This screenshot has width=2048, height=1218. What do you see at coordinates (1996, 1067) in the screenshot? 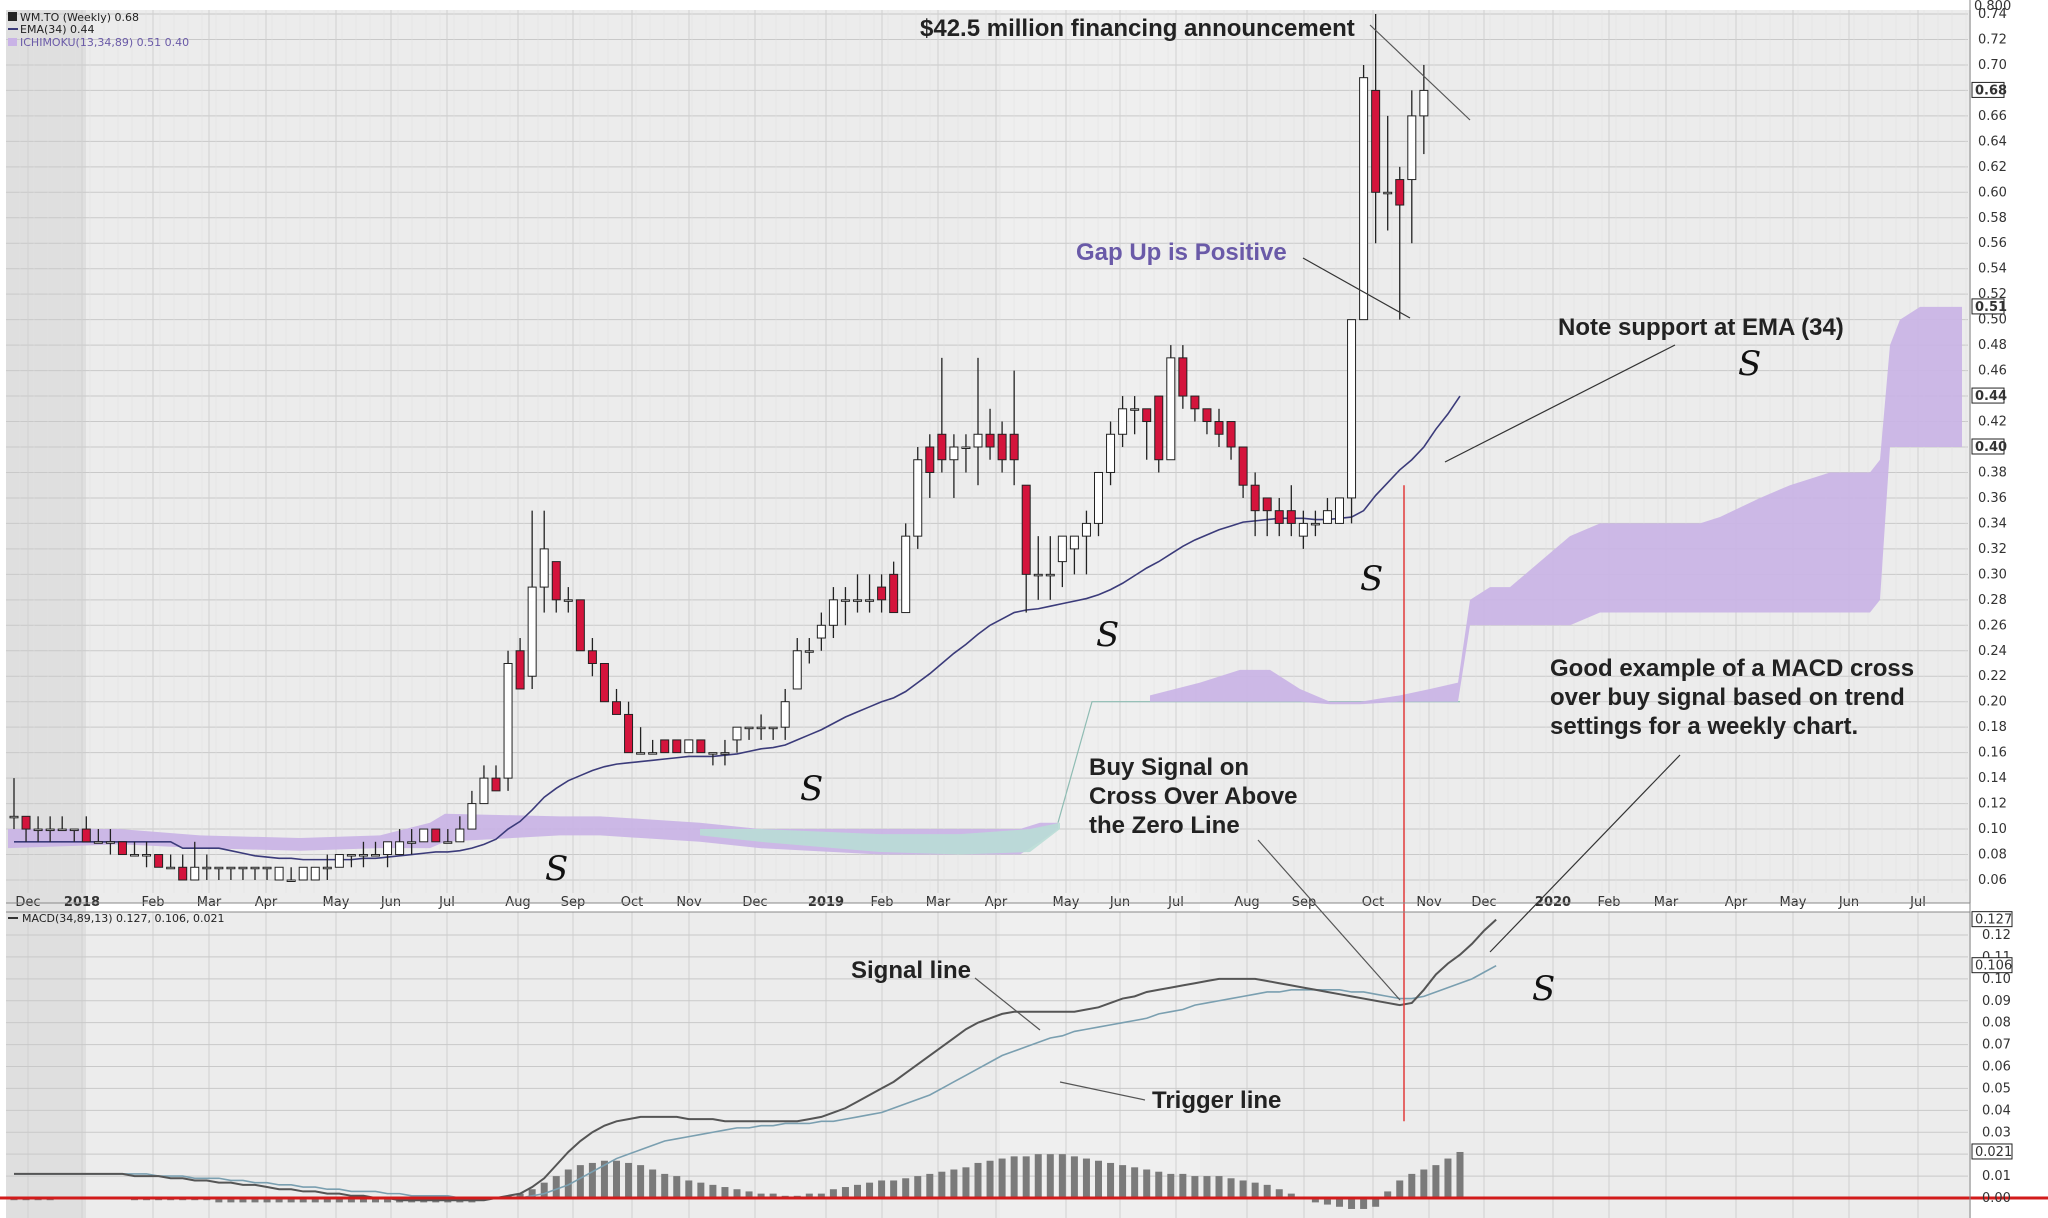
I see `macd-y-tick: 0.06` at bounding box center [1996, 1067].